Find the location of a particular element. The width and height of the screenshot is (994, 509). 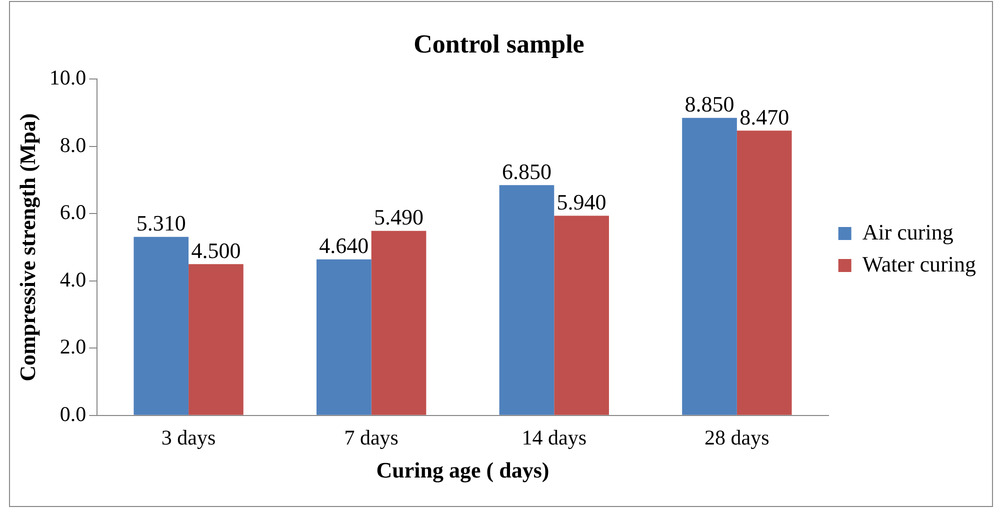

legend-label: Water curing is located at coordinates (919, 263).